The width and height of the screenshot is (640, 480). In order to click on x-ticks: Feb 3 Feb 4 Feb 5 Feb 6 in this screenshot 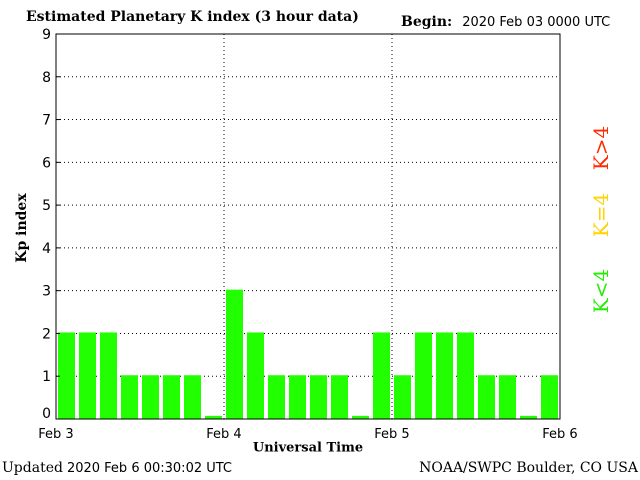, I will do `click(307, 434)`.